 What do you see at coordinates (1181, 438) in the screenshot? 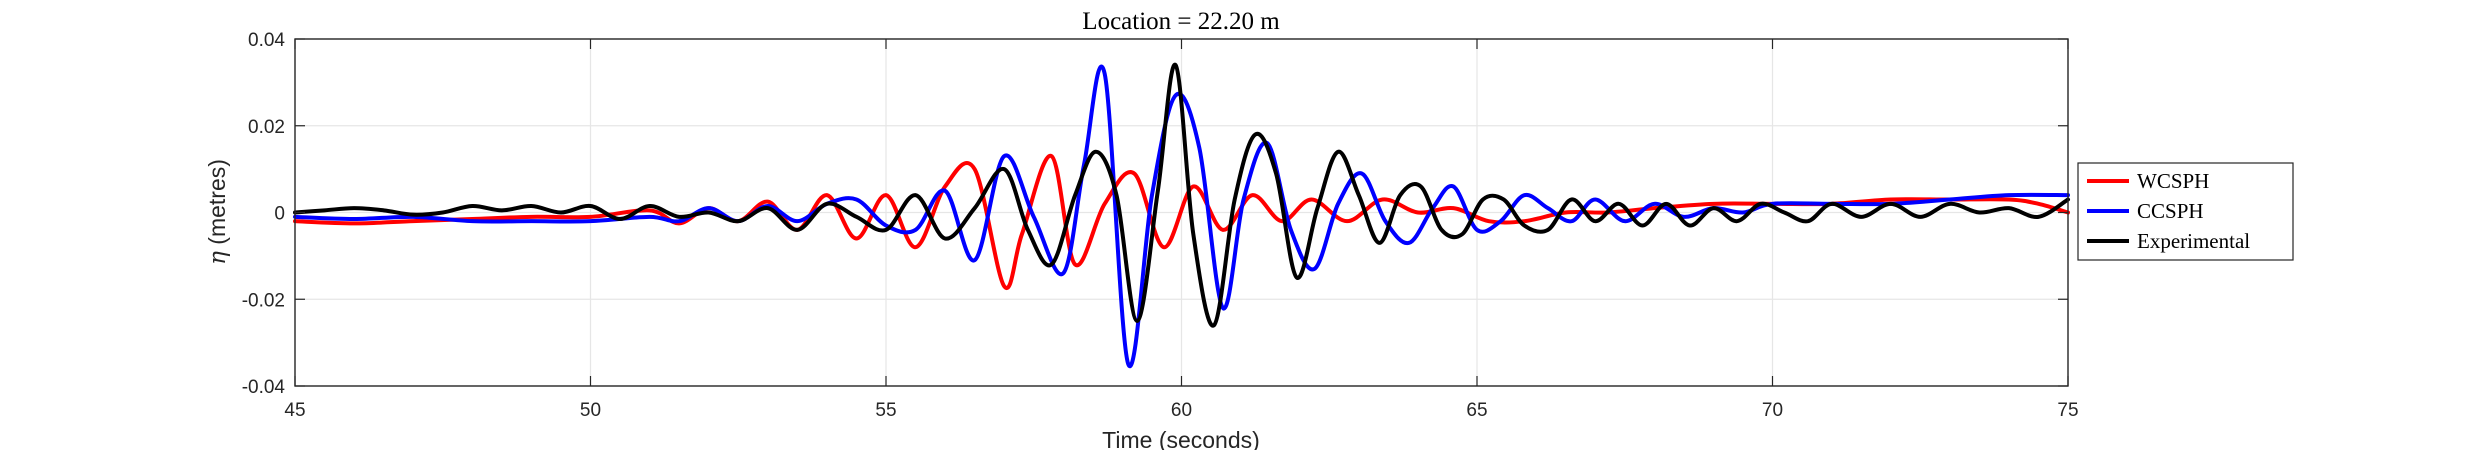
I see `x-axis-label: Time (seconds)` at bounding box center [1181, 438].